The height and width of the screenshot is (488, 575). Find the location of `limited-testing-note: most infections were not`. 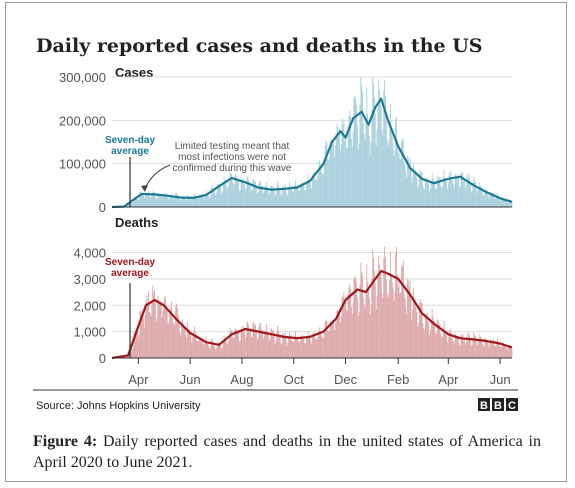

limited-testing-note: most infections were not is located at coordinates (232, 157).